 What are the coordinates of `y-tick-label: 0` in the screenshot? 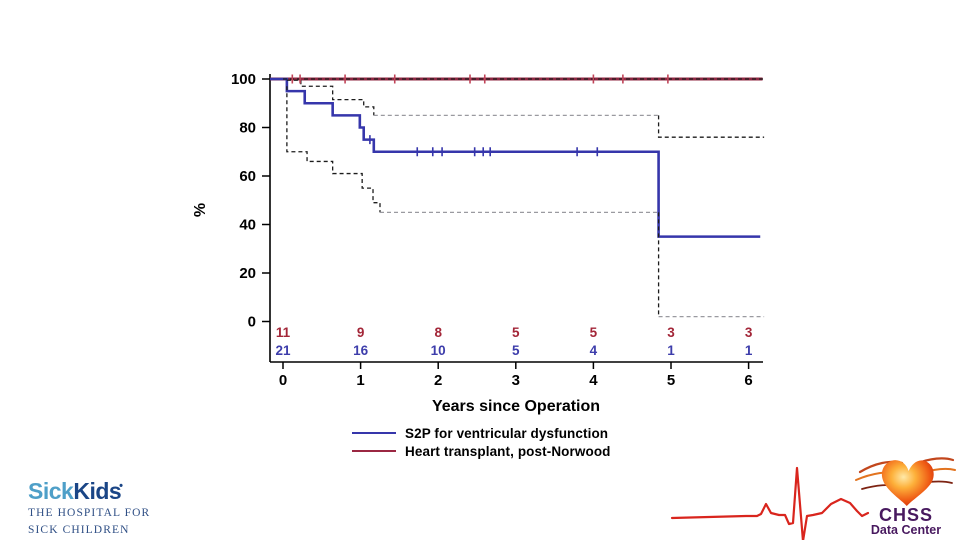 It's located at (252, 322).